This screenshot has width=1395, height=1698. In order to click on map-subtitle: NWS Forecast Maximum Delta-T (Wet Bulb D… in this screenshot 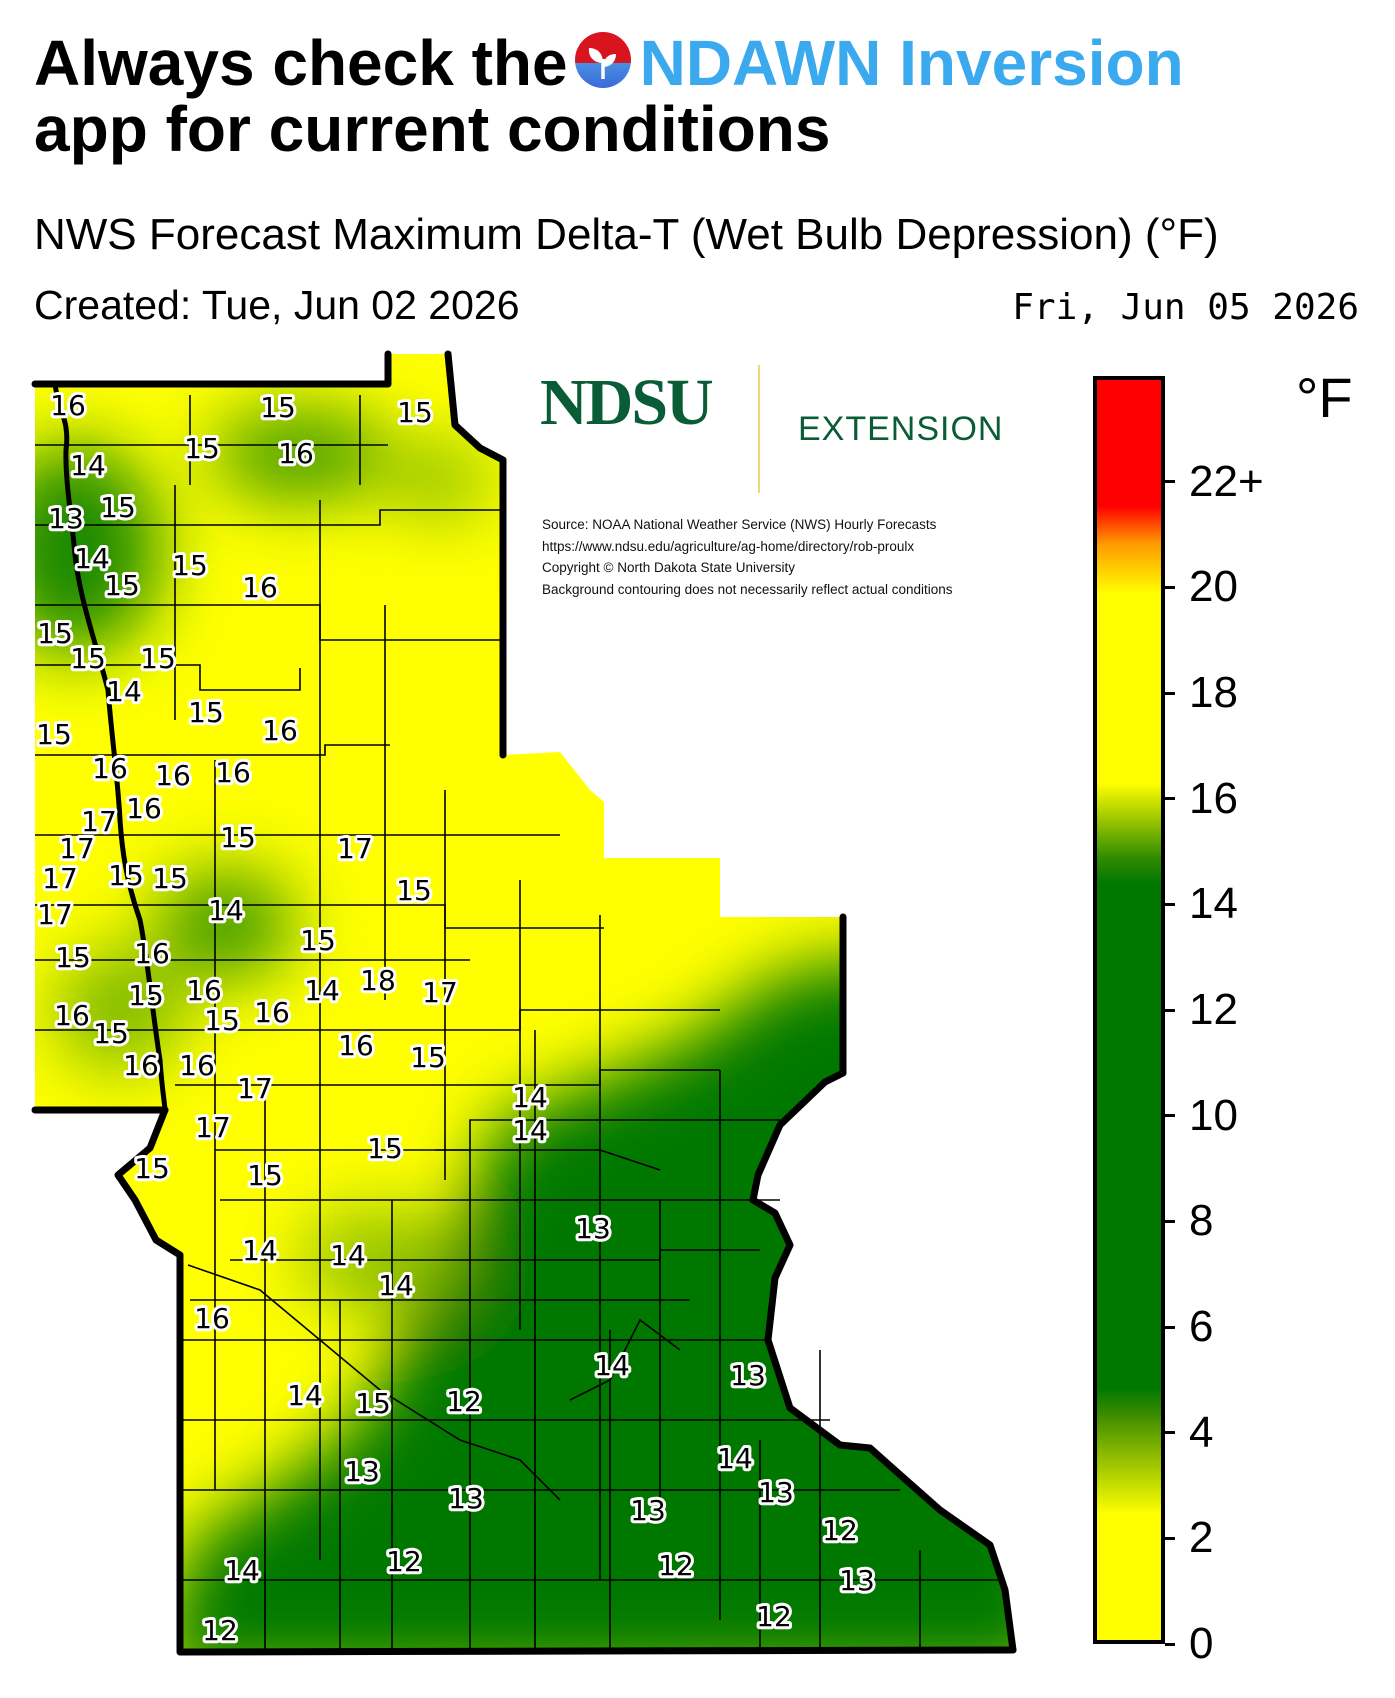, I will do `click(626, 234)`.